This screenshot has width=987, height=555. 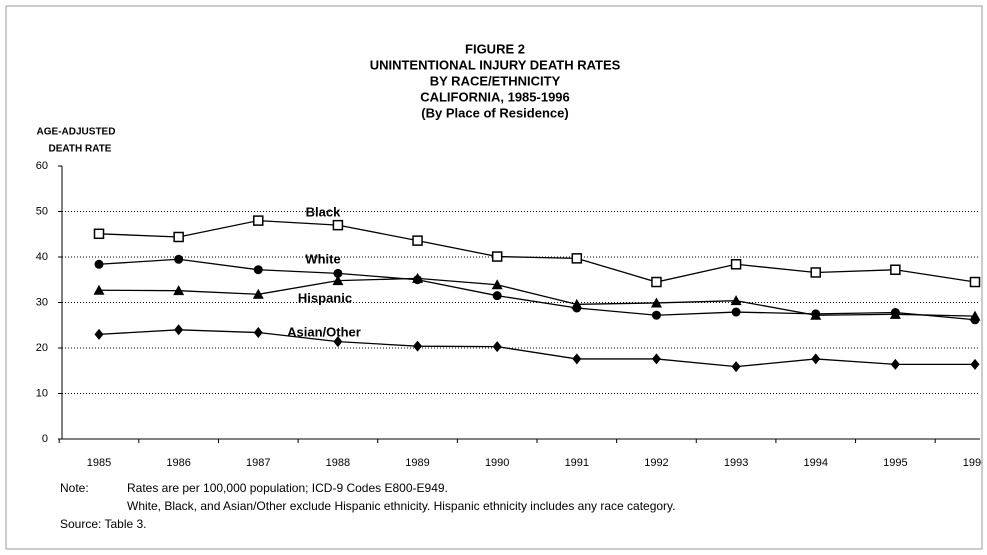 I want to click on x-tick-label: 1994, so click(x=815, y=463).